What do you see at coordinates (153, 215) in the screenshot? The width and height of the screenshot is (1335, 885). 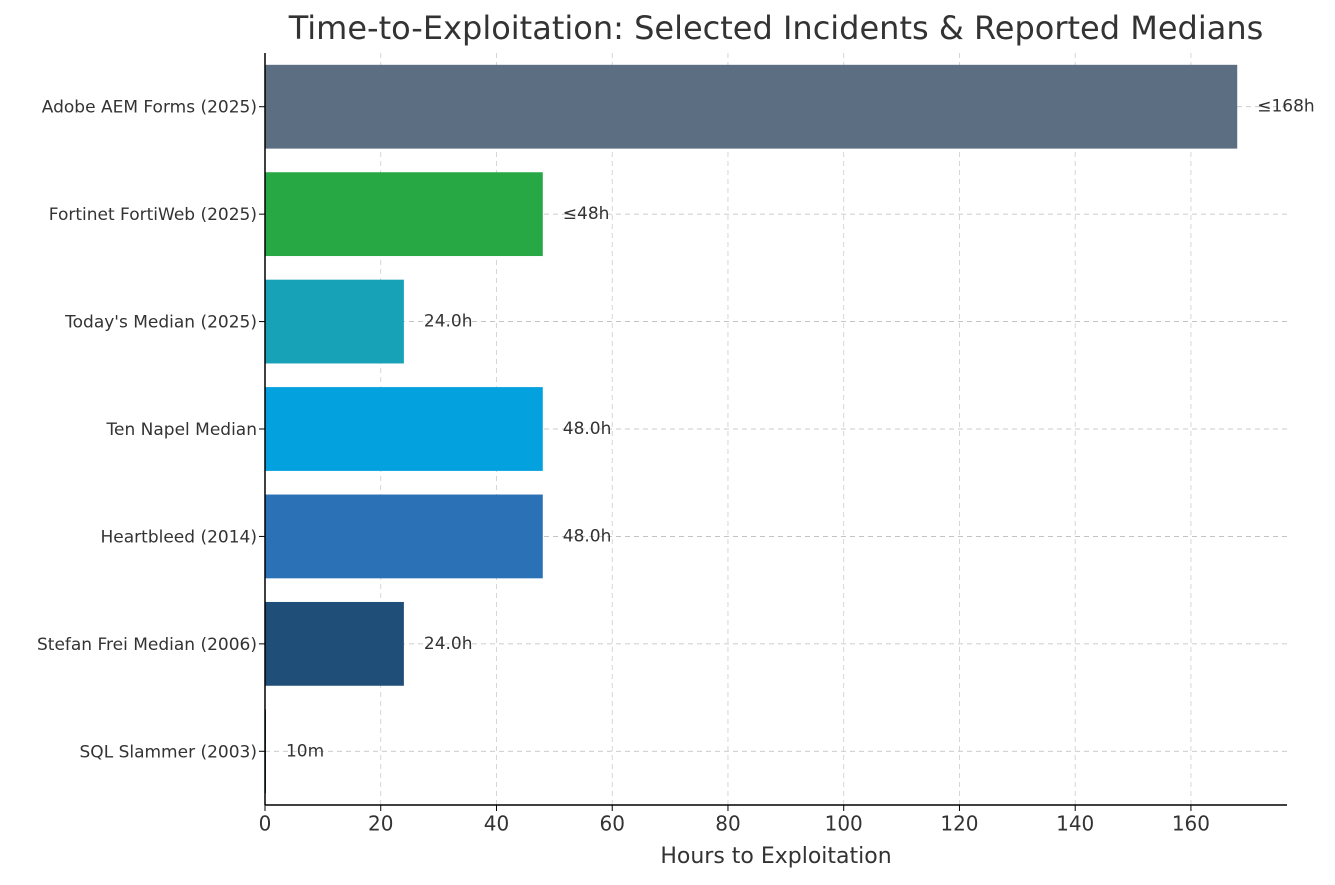 I see `y-tick-label: Fortinet FortiWeb (2025)` at bounding box center [153, 215].